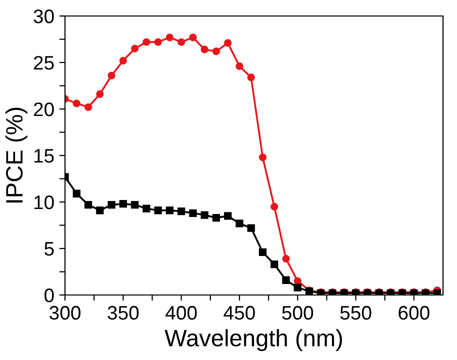  Describe the element at coordinates (253, 340) in the screenshot. I see `x-axis-title: Wavelength (nm)` at that location.